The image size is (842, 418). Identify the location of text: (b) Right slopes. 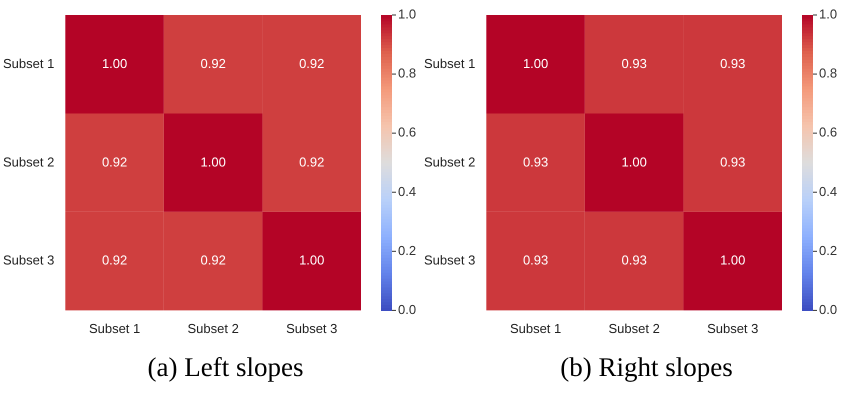
(646, 367).